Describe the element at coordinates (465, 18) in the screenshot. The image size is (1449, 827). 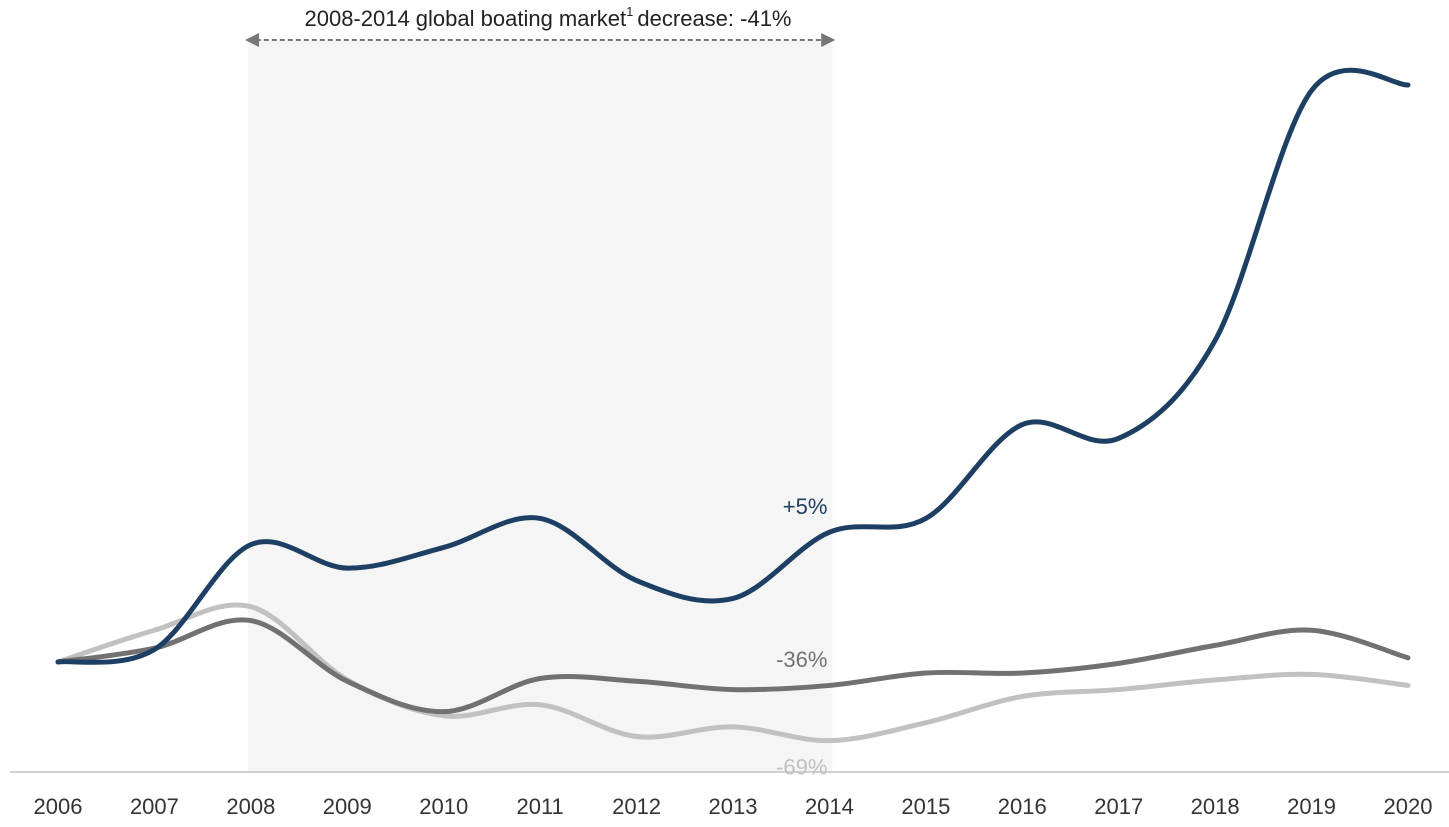
I see `title-text: 2008-2014 global boating market` at that location.